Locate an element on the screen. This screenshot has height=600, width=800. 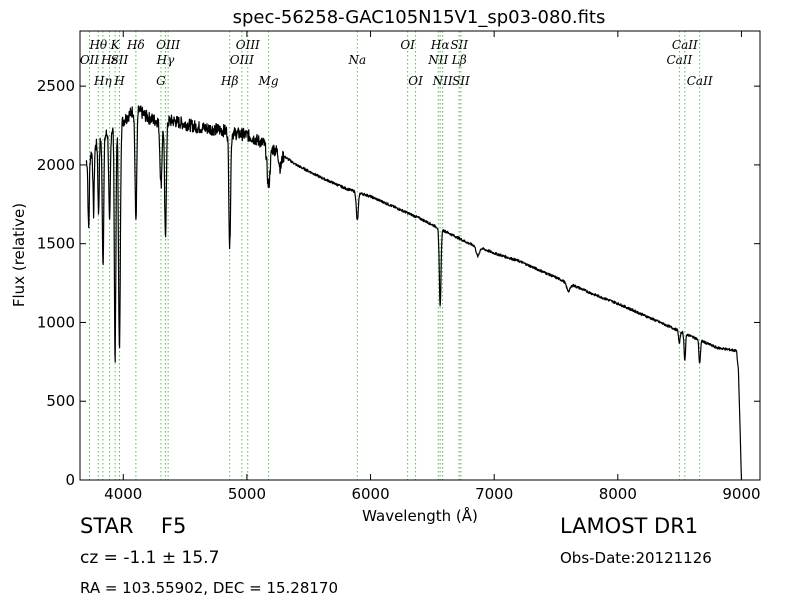
spectral-line-label: Hη is located at coordinates (102, 81).